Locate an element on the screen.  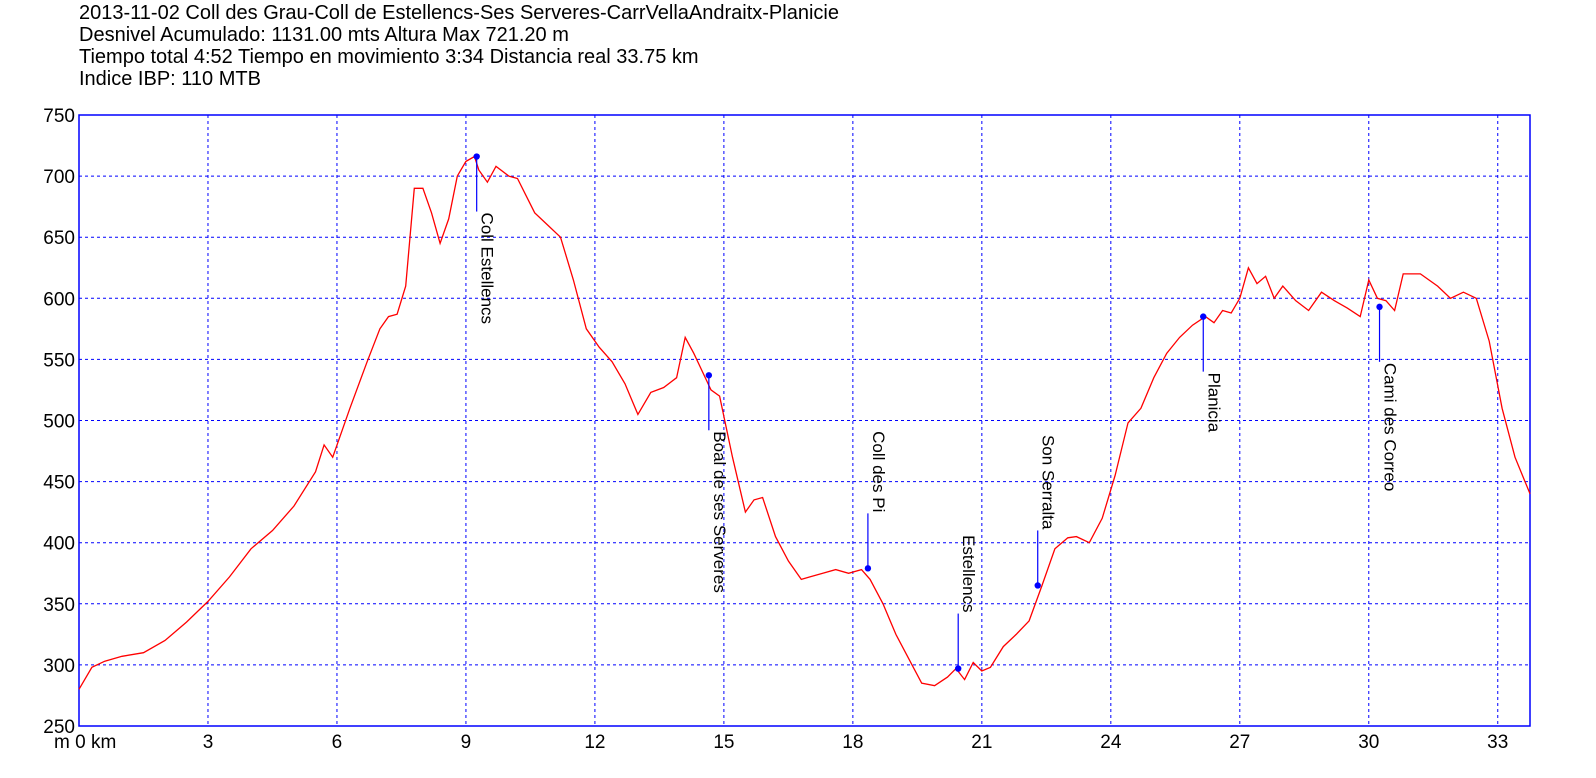
x-tick-label: 24 is located at coordinates (1111, 742).